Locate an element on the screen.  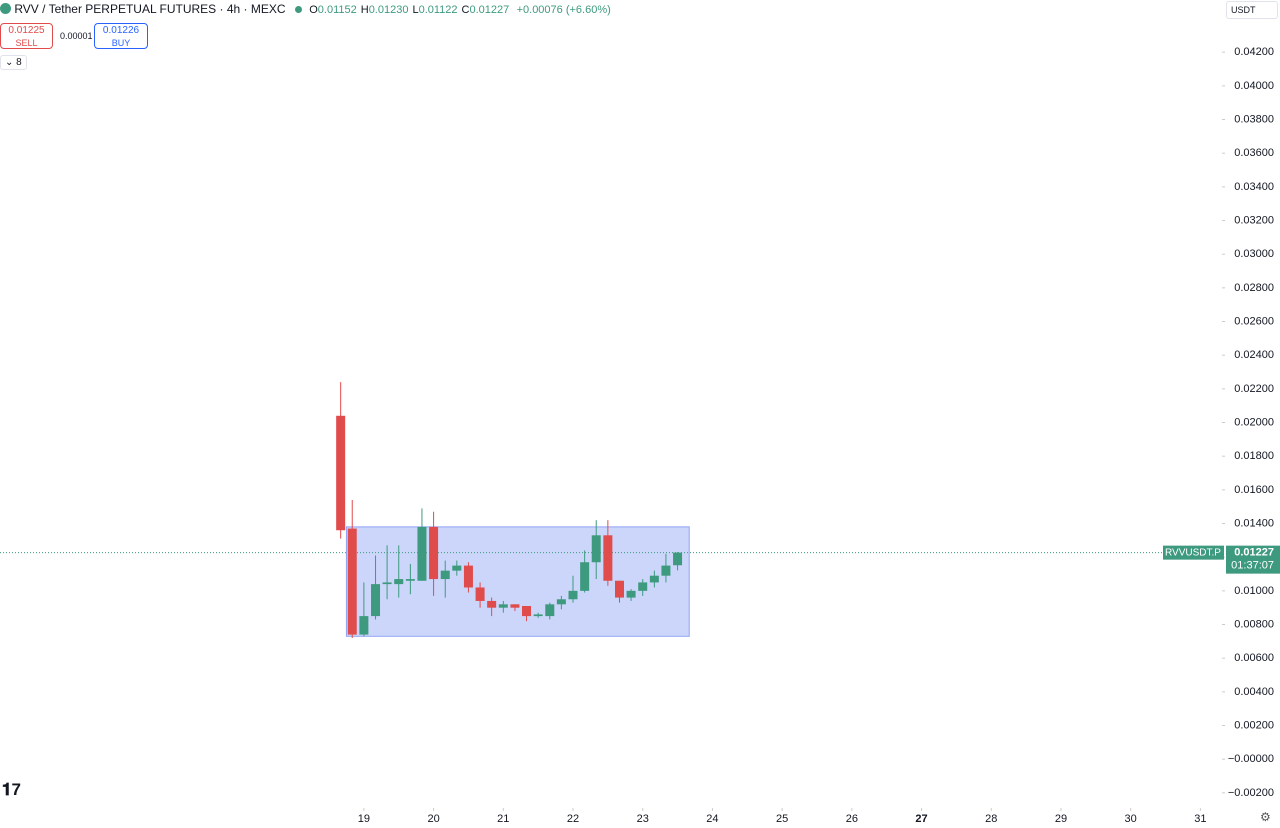
y-tick-label: 0.03600 is located at coordinates (1254, 153).